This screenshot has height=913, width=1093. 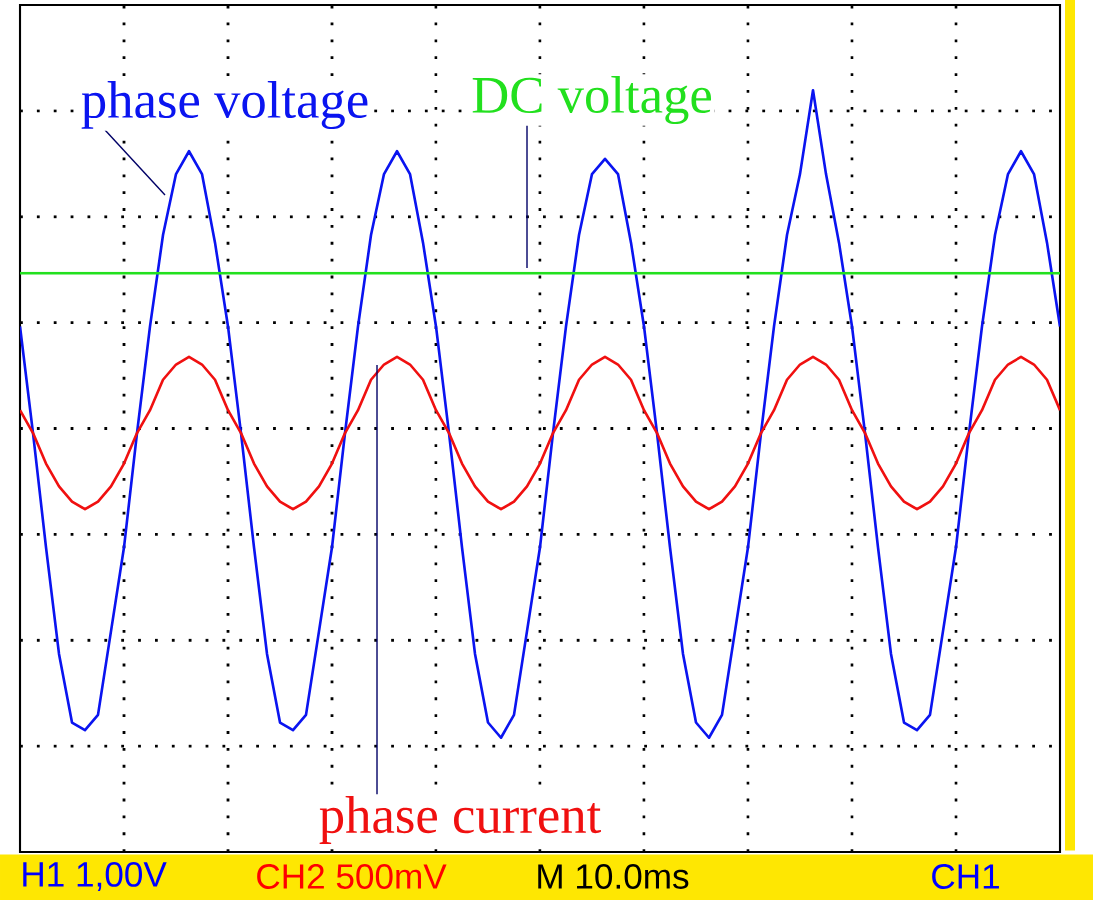 What do you see at coordinates (965, 876) in the screenshot?
I see `text: CH1` at bounding box center [965, 876].